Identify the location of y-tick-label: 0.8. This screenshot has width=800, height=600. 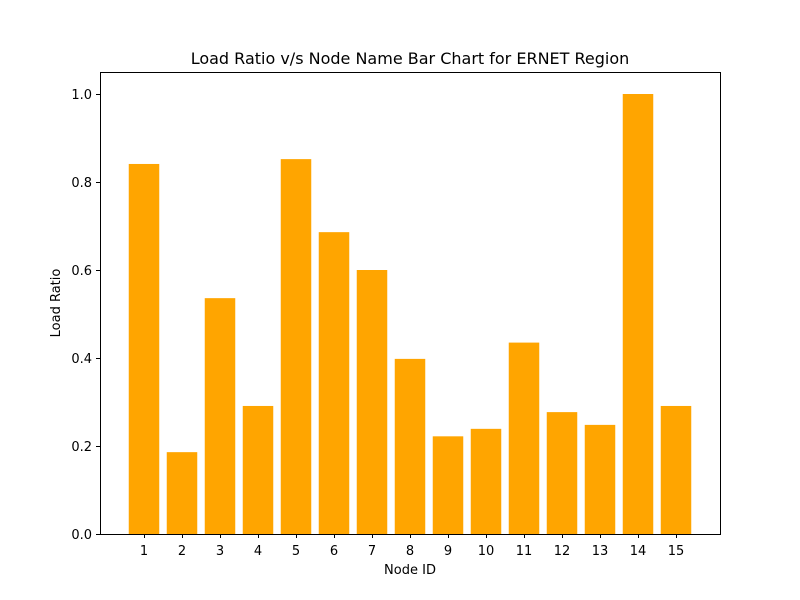
(81, 183).